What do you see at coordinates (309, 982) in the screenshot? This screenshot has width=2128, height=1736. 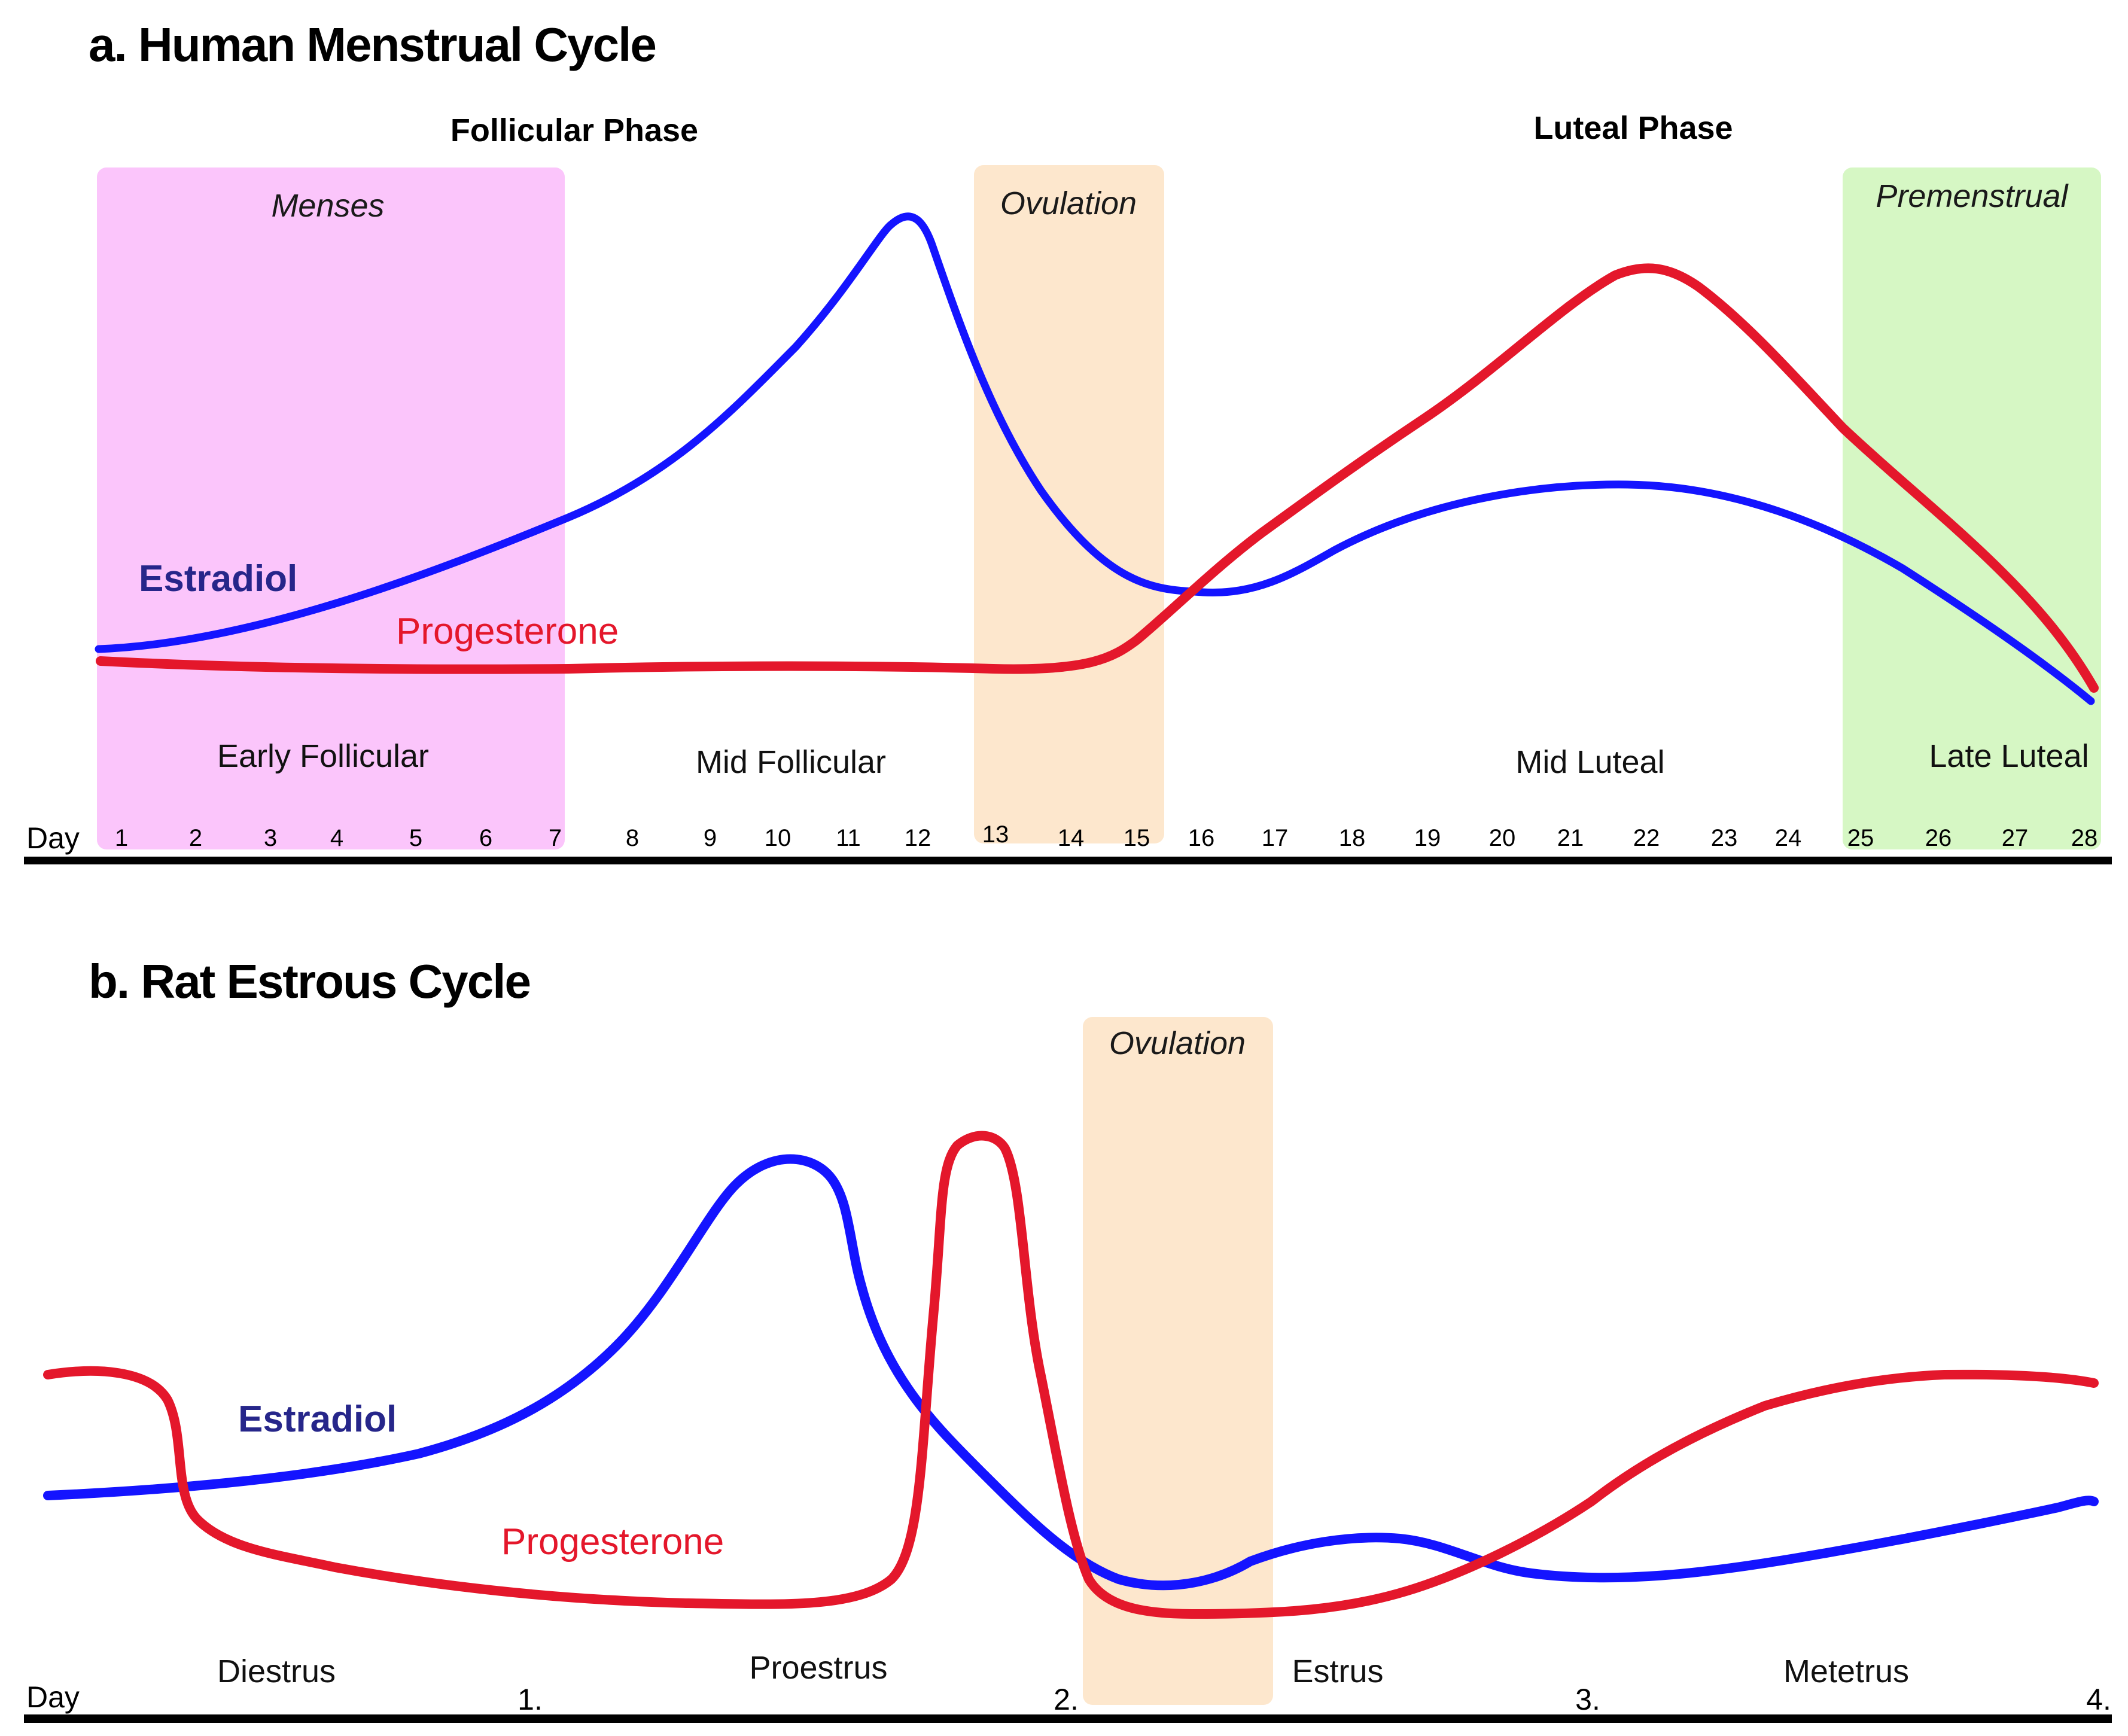 I see `panel-b-title: b. Rat Estrous Cycle` at bounding box center [309, 982].